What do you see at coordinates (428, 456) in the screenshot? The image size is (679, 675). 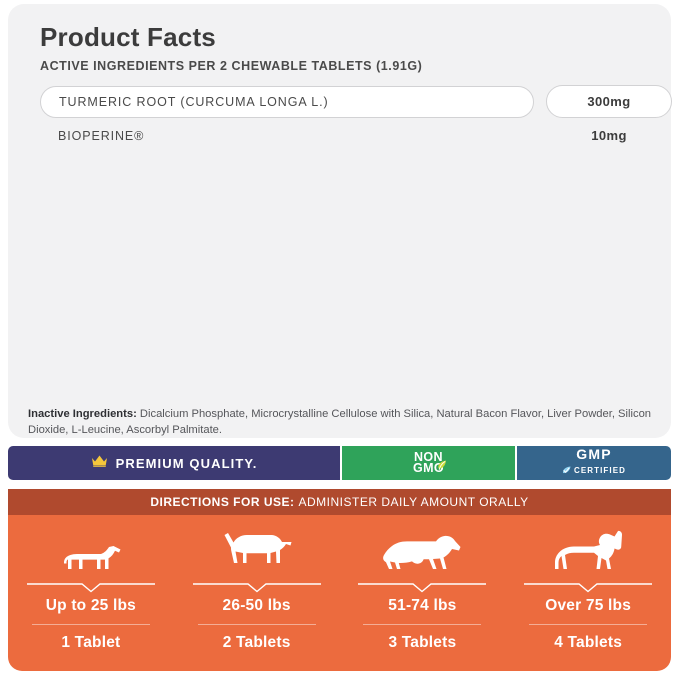 I see `badge-nongmo-line1: NON` at bounding box center [428, 456].